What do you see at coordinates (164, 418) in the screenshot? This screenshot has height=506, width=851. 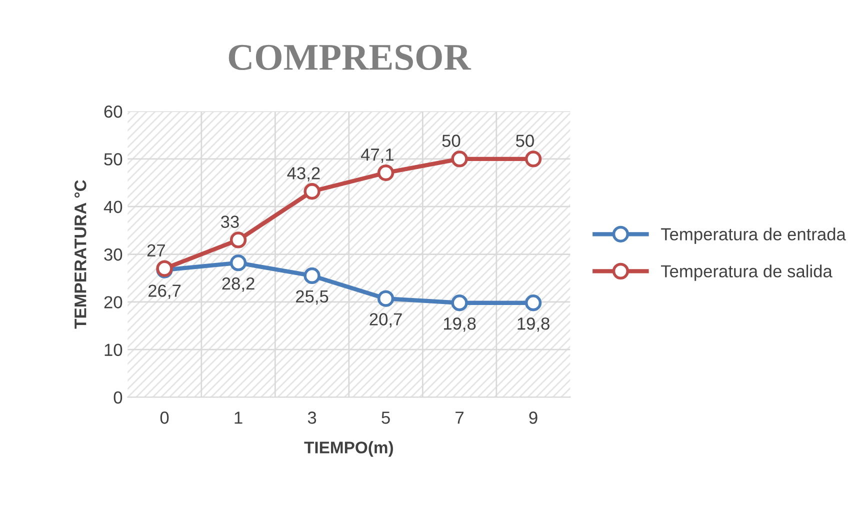 I see `x-tick-label: 0` at bounding box center [164, 418].